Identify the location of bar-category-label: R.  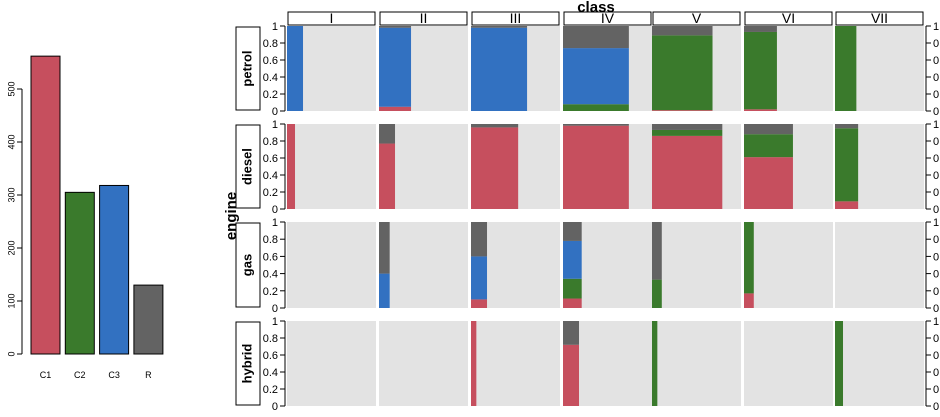
(148, 375).